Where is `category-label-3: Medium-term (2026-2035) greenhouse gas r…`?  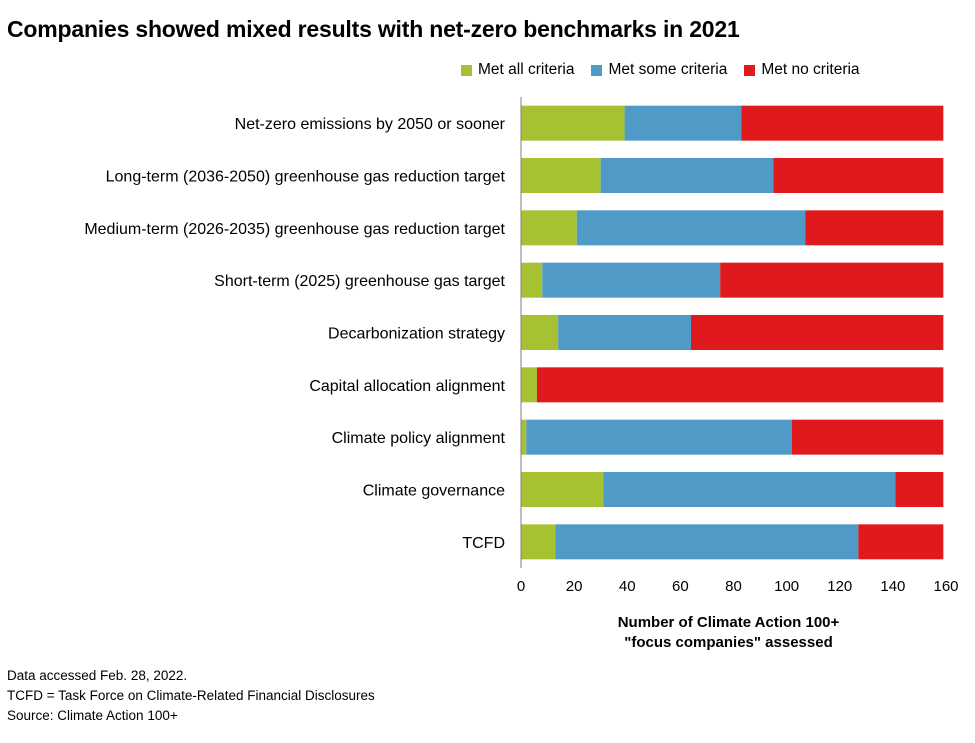 category-label-3: Medium-term (2026-2035) greenhouse gas r… is located at coordinates (294, 229).